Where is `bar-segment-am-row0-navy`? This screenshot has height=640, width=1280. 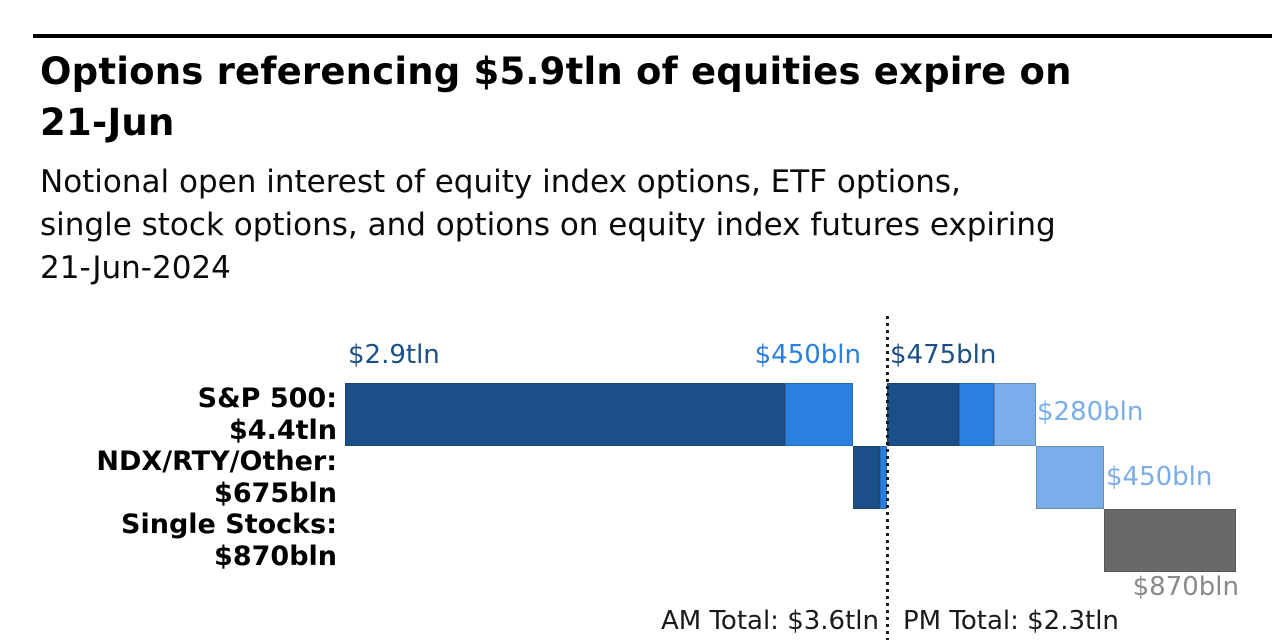 bar-segment-am-row0-navy is located at coordinates (565, 414).